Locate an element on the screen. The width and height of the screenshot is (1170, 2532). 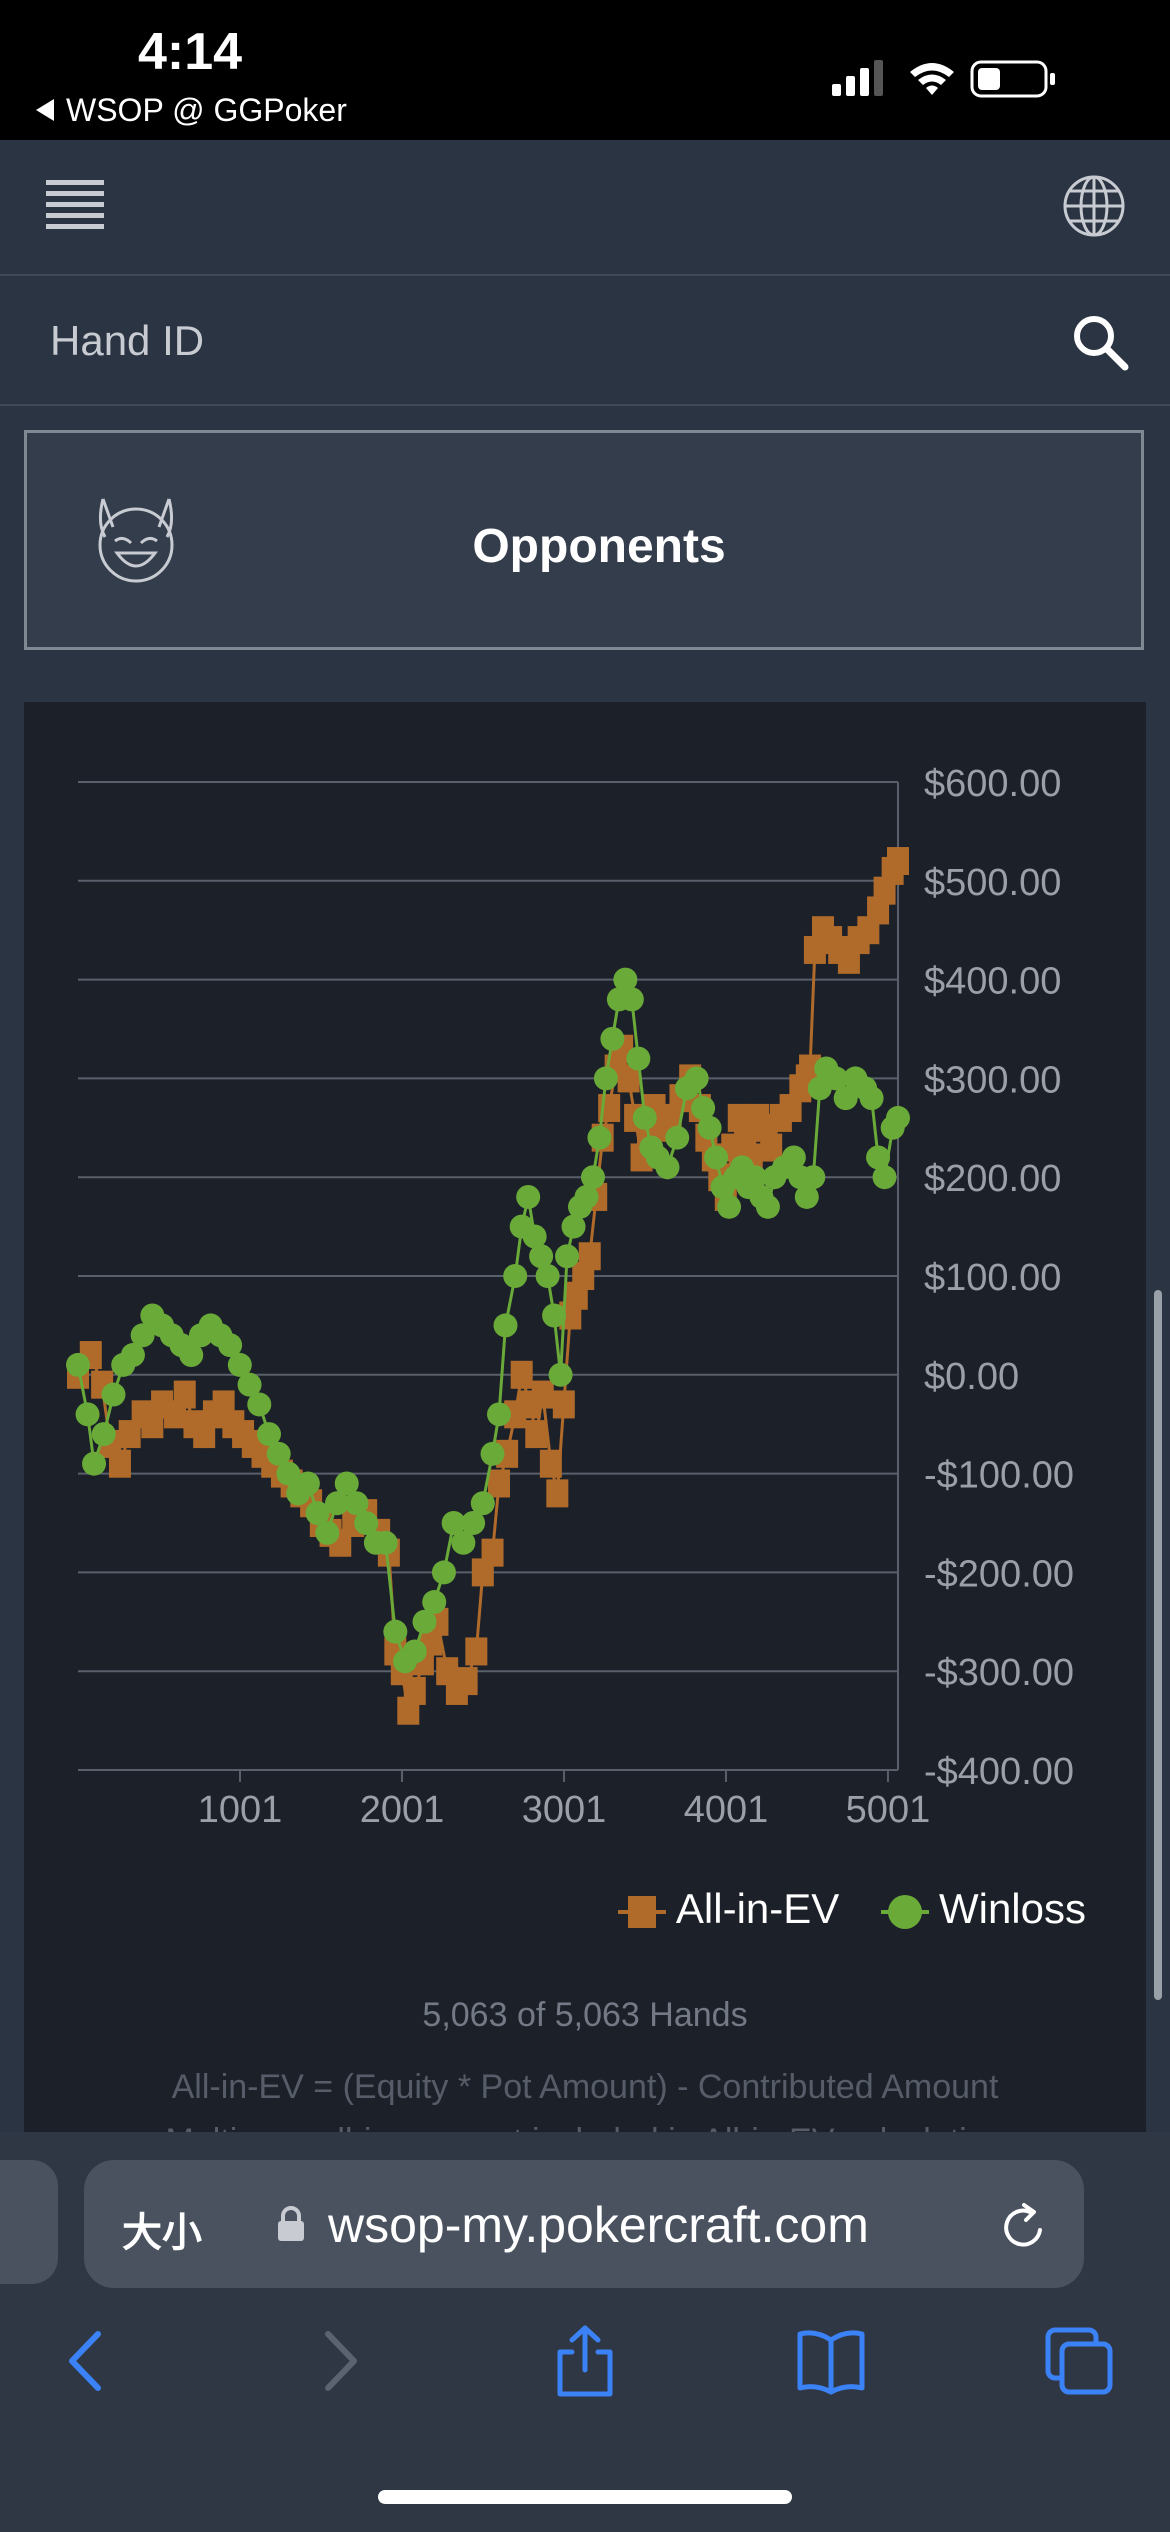
search-icon is located at coordinates (1100, 342).